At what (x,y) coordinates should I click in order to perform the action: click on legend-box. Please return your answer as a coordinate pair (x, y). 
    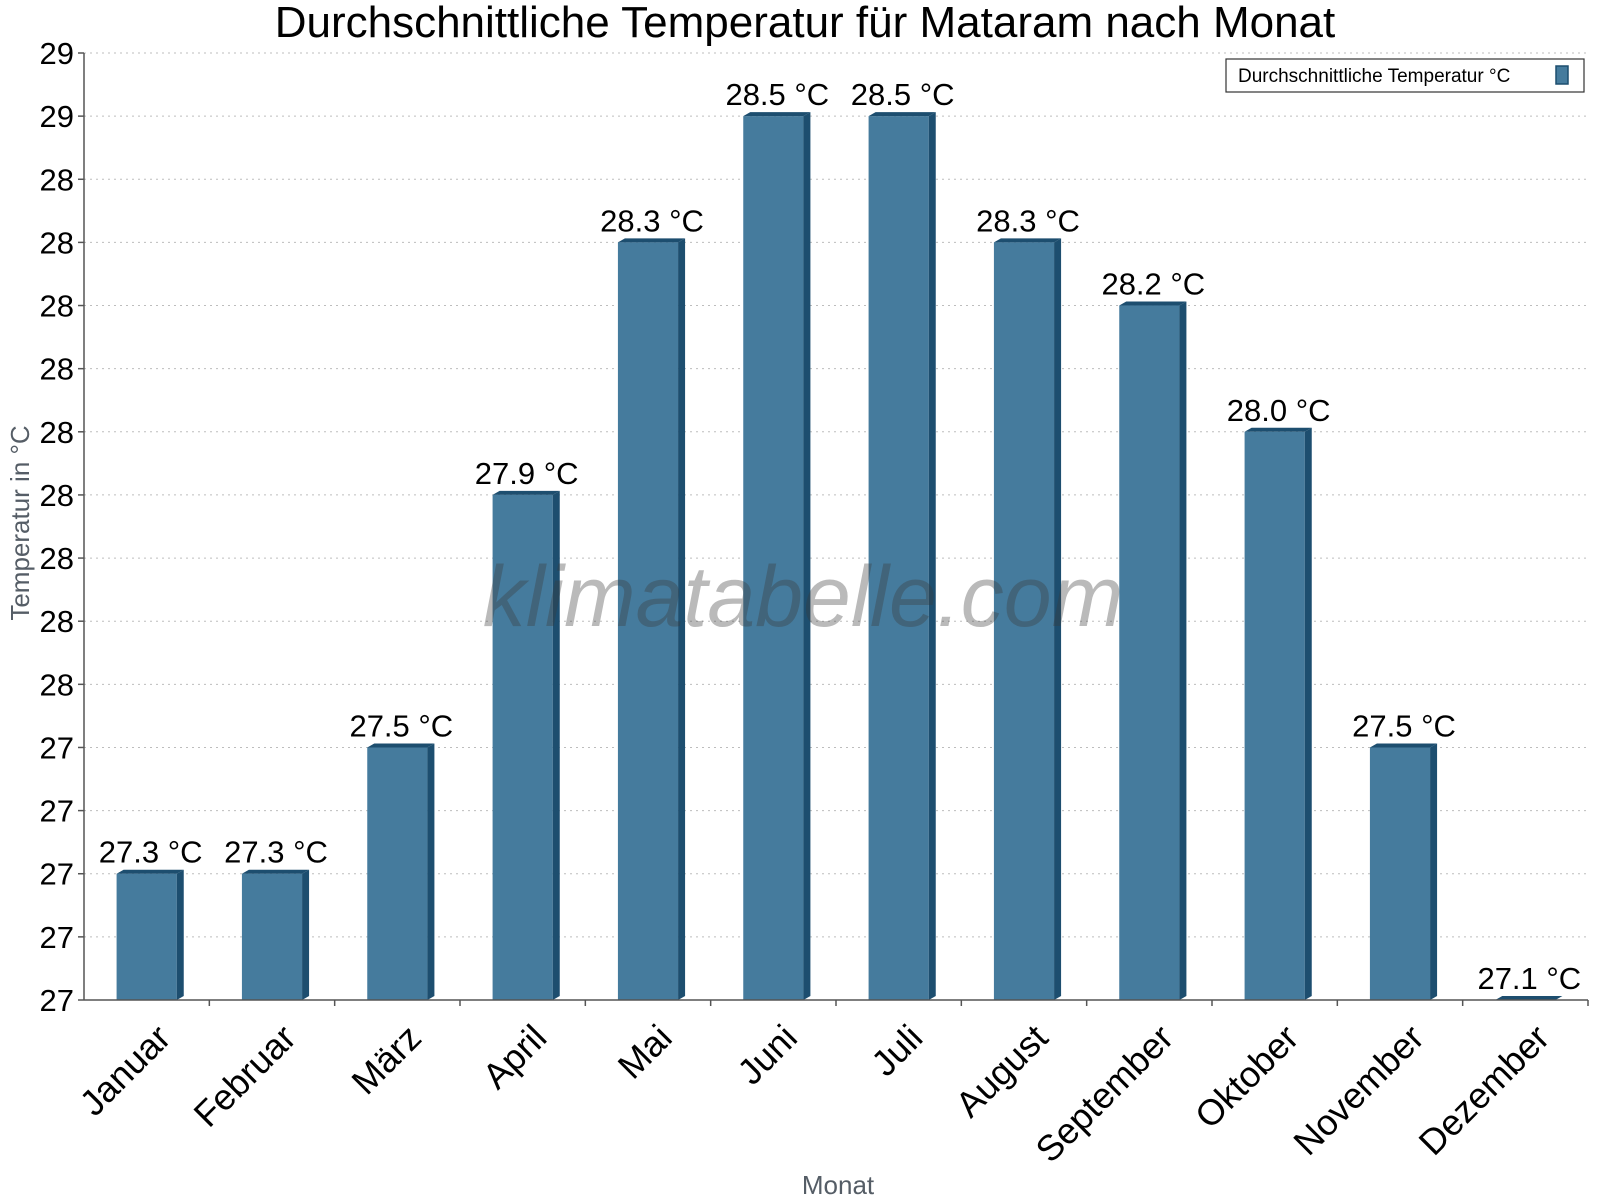
    Looking at the image, I should click on (1405, 75).